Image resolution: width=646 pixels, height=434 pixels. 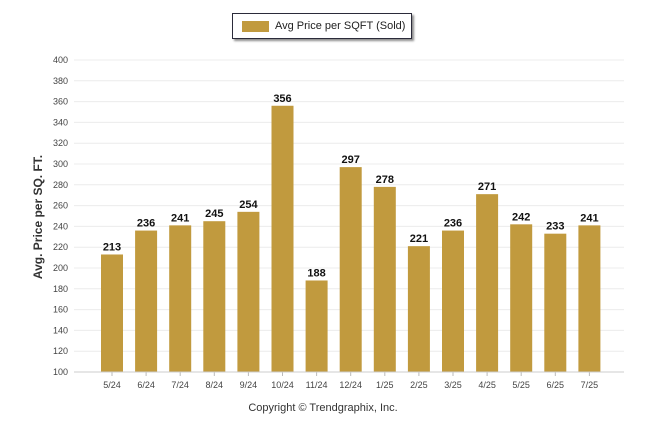 What do you see at coordinates (317, 385) in the screenshot?
I see `x-tick-label: 11/24` at bounding box center [317, 385].